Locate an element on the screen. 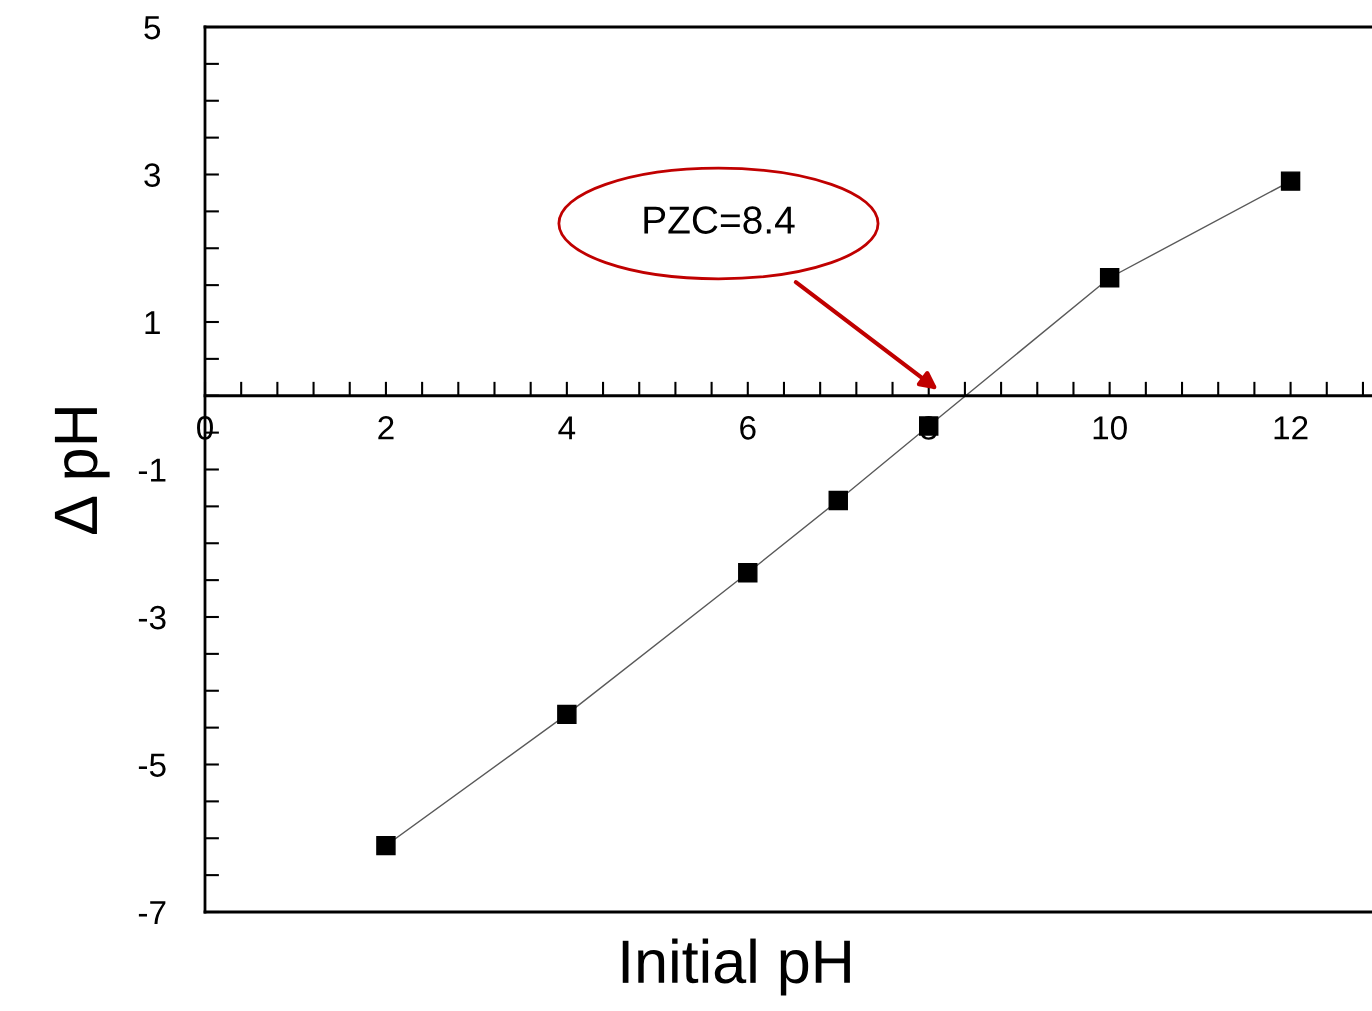 The width and height of the screenshot is (1372, 1011). x-tick-label: 12 is located at coordinates (1291, 428).